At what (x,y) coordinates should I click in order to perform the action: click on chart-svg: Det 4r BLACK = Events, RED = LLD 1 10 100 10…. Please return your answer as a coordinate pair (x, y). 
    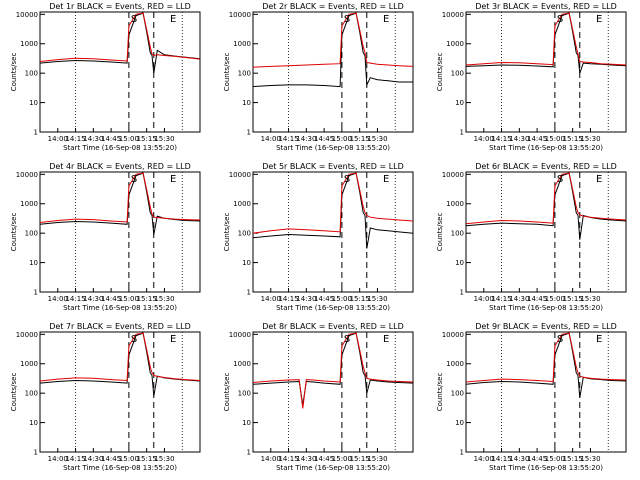
    Looking at the image, I should click on (105, 237).